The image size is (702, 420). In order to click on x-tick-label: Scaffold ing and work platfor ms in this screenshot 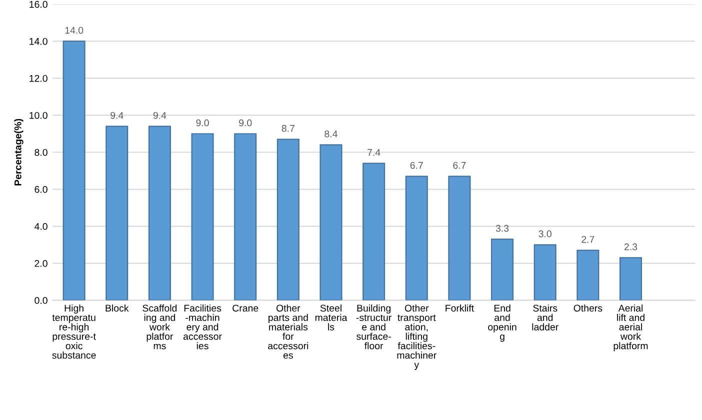, I will do `click(159, 327)`.